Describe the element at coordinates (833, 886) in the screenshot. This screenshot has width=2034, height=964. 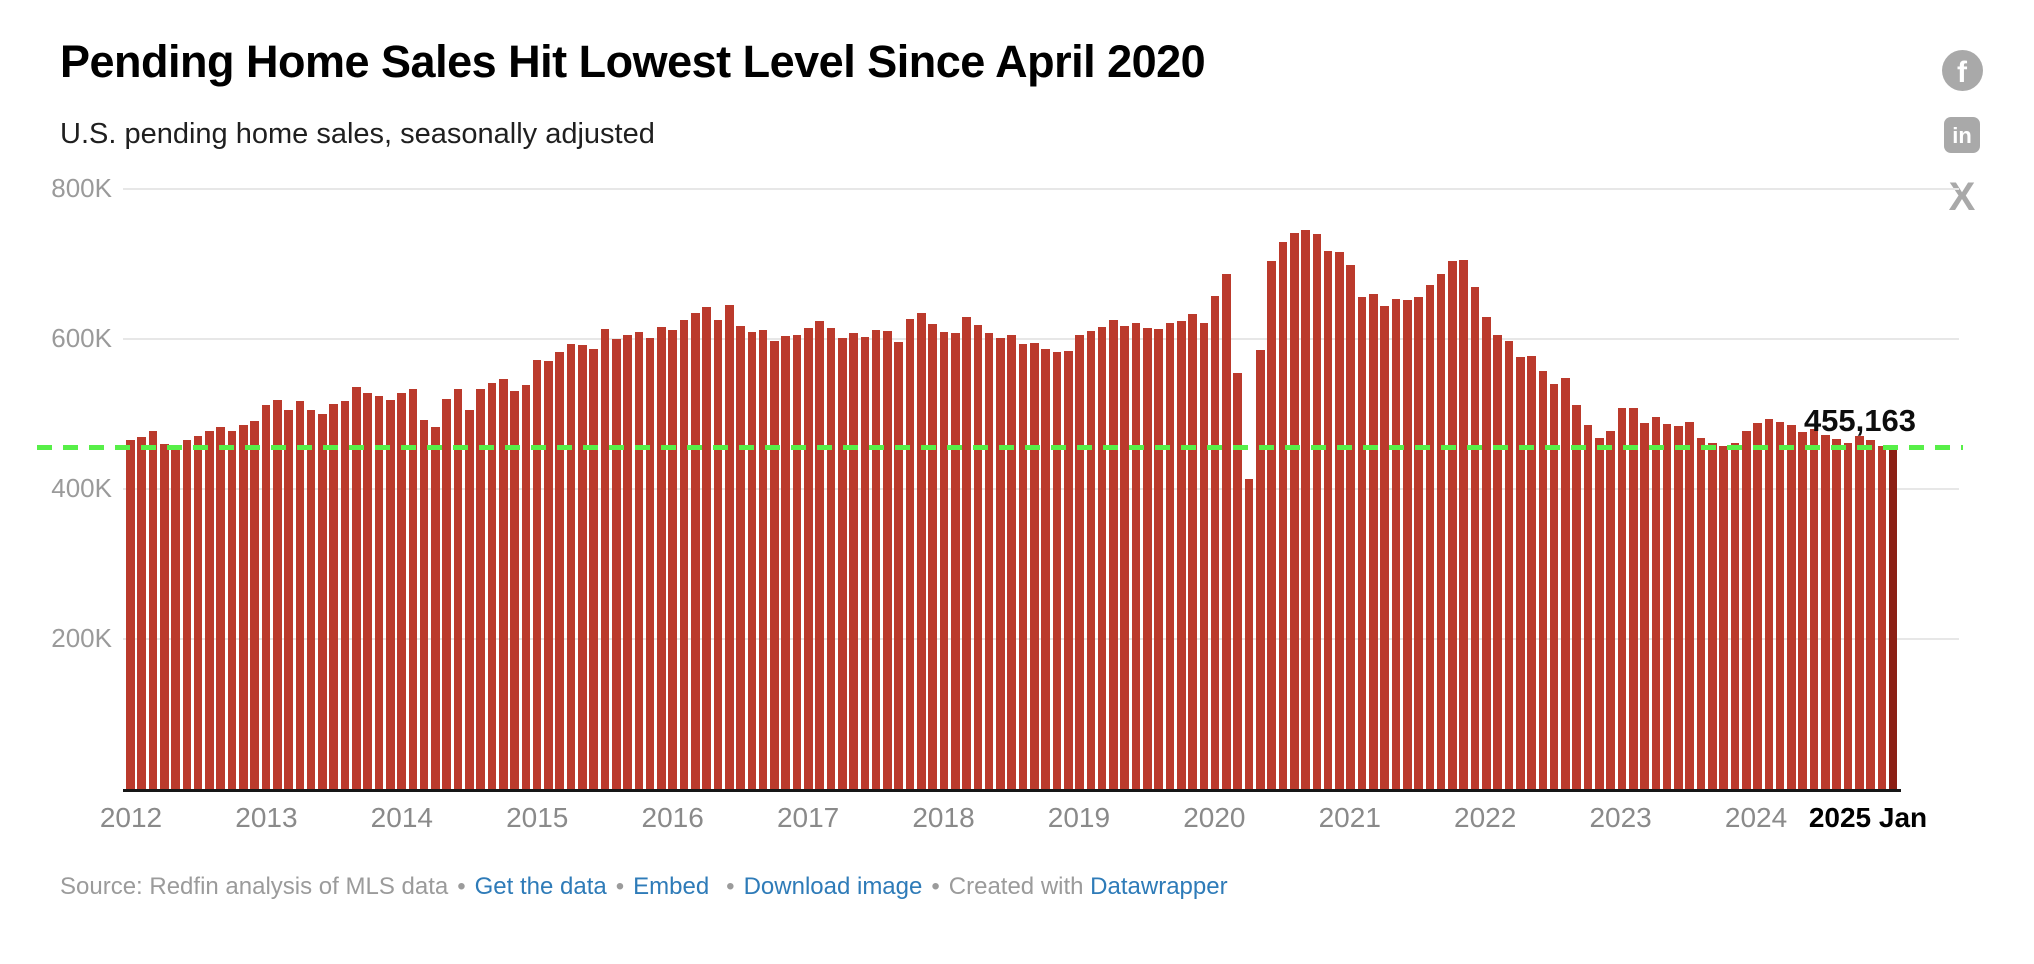
I see `download-image-link: Download image` at that location.